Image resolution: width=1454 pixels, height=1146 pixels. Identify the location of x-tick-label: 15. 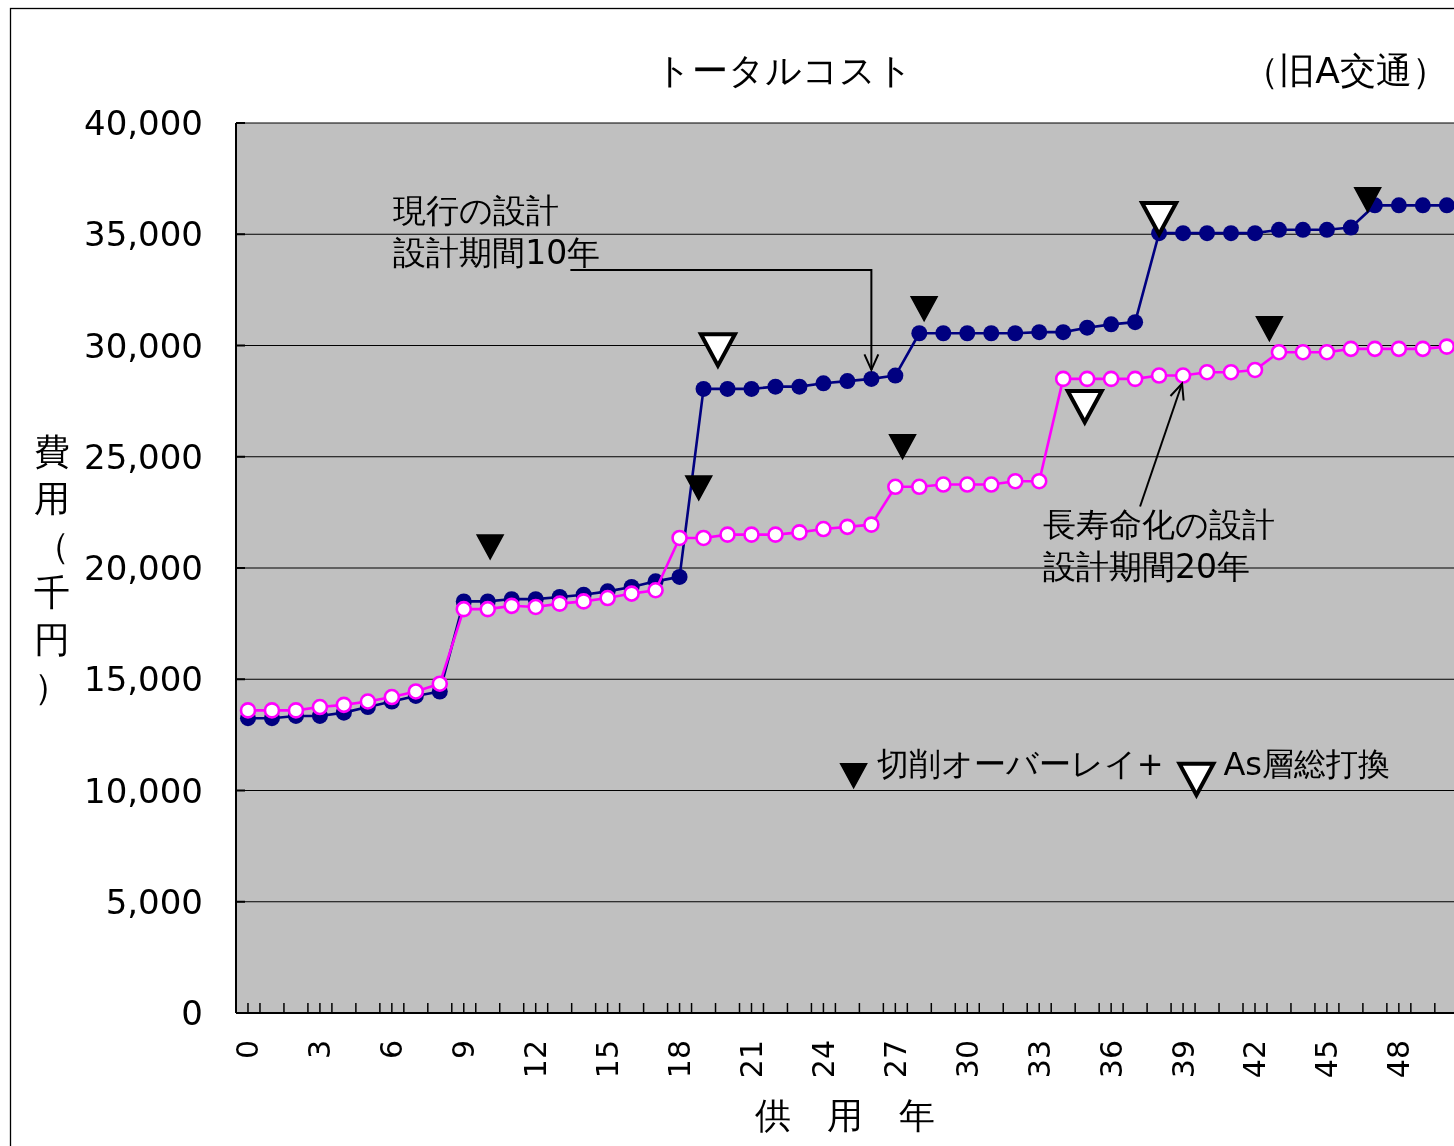
(608, 1059).